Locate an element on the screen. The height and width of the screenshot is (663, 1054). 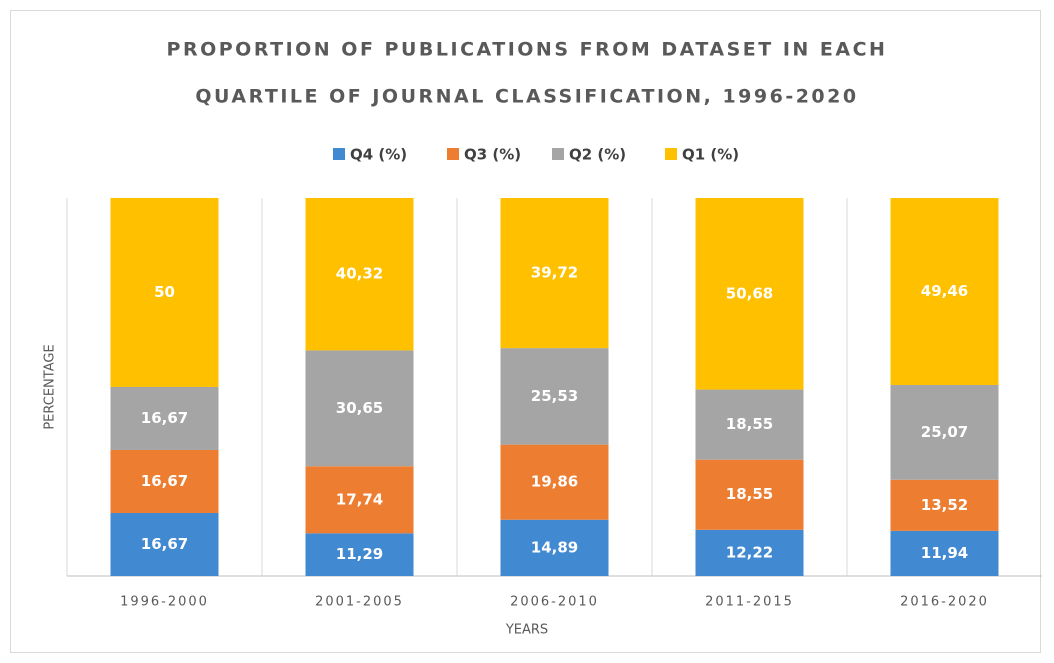
value-label: 49,46 is located at coordinates (944, 291).